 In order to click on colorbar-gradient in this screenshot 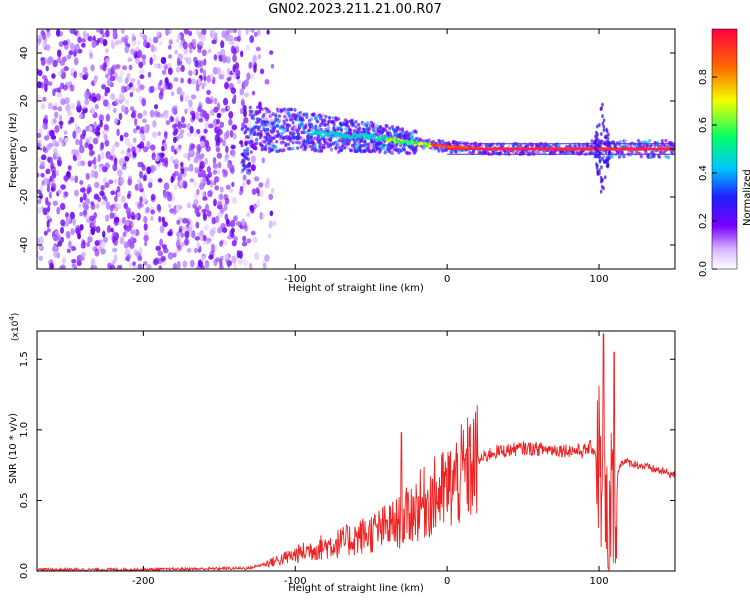, I will do `click(724, 149)`.